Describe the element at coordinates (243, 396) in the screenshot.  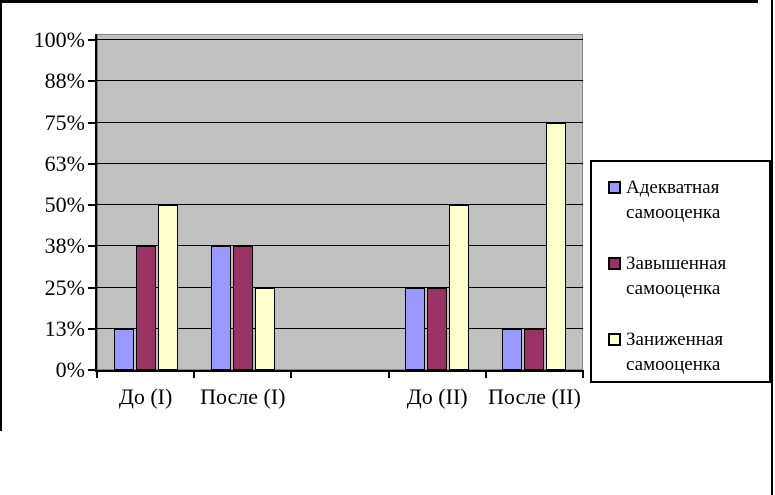
I see `x-category-label: После (I)` at that location.